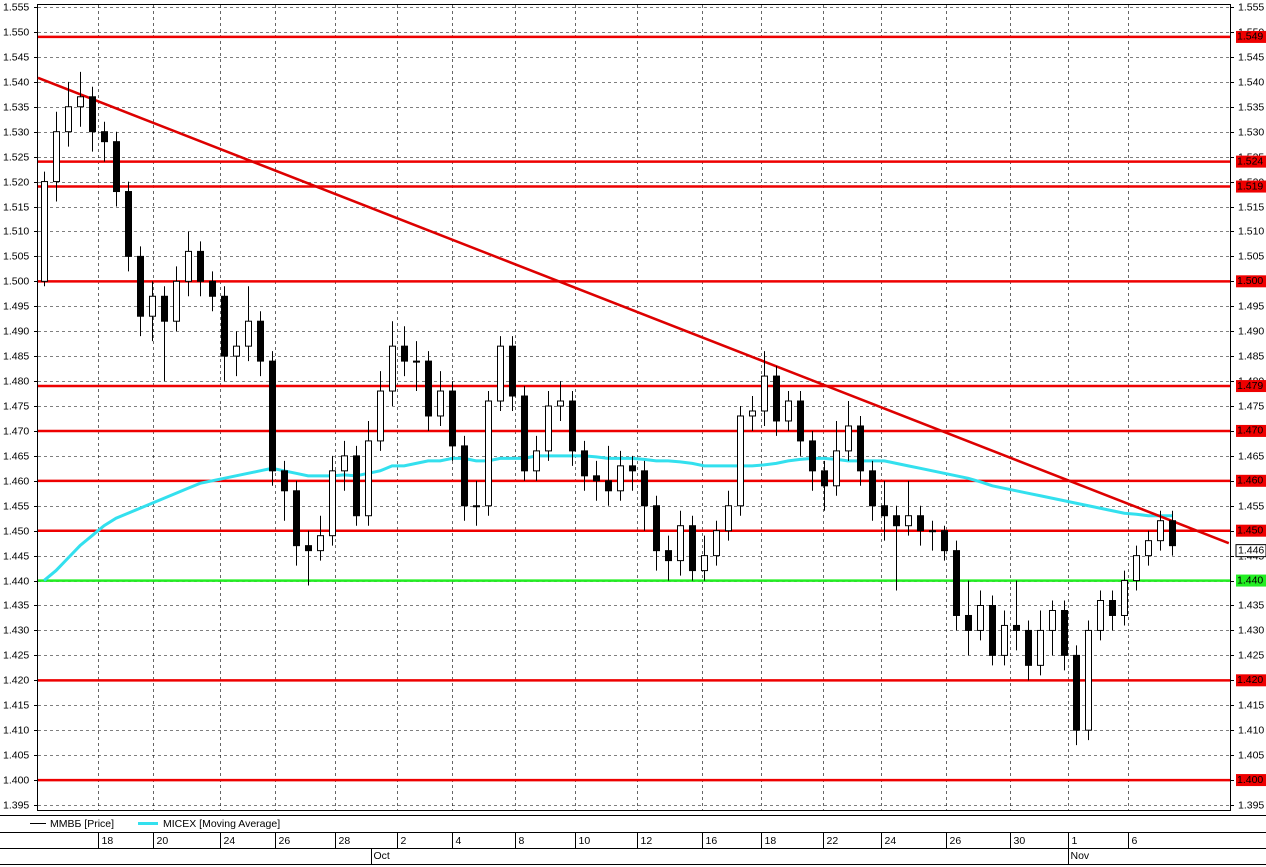 The width and height of the screenshot is (1266, 867). What do you see at coordinates (16, 481) in the screenshot?
I see `y-tick-label: 1.460` at bounding box center [16, 481].